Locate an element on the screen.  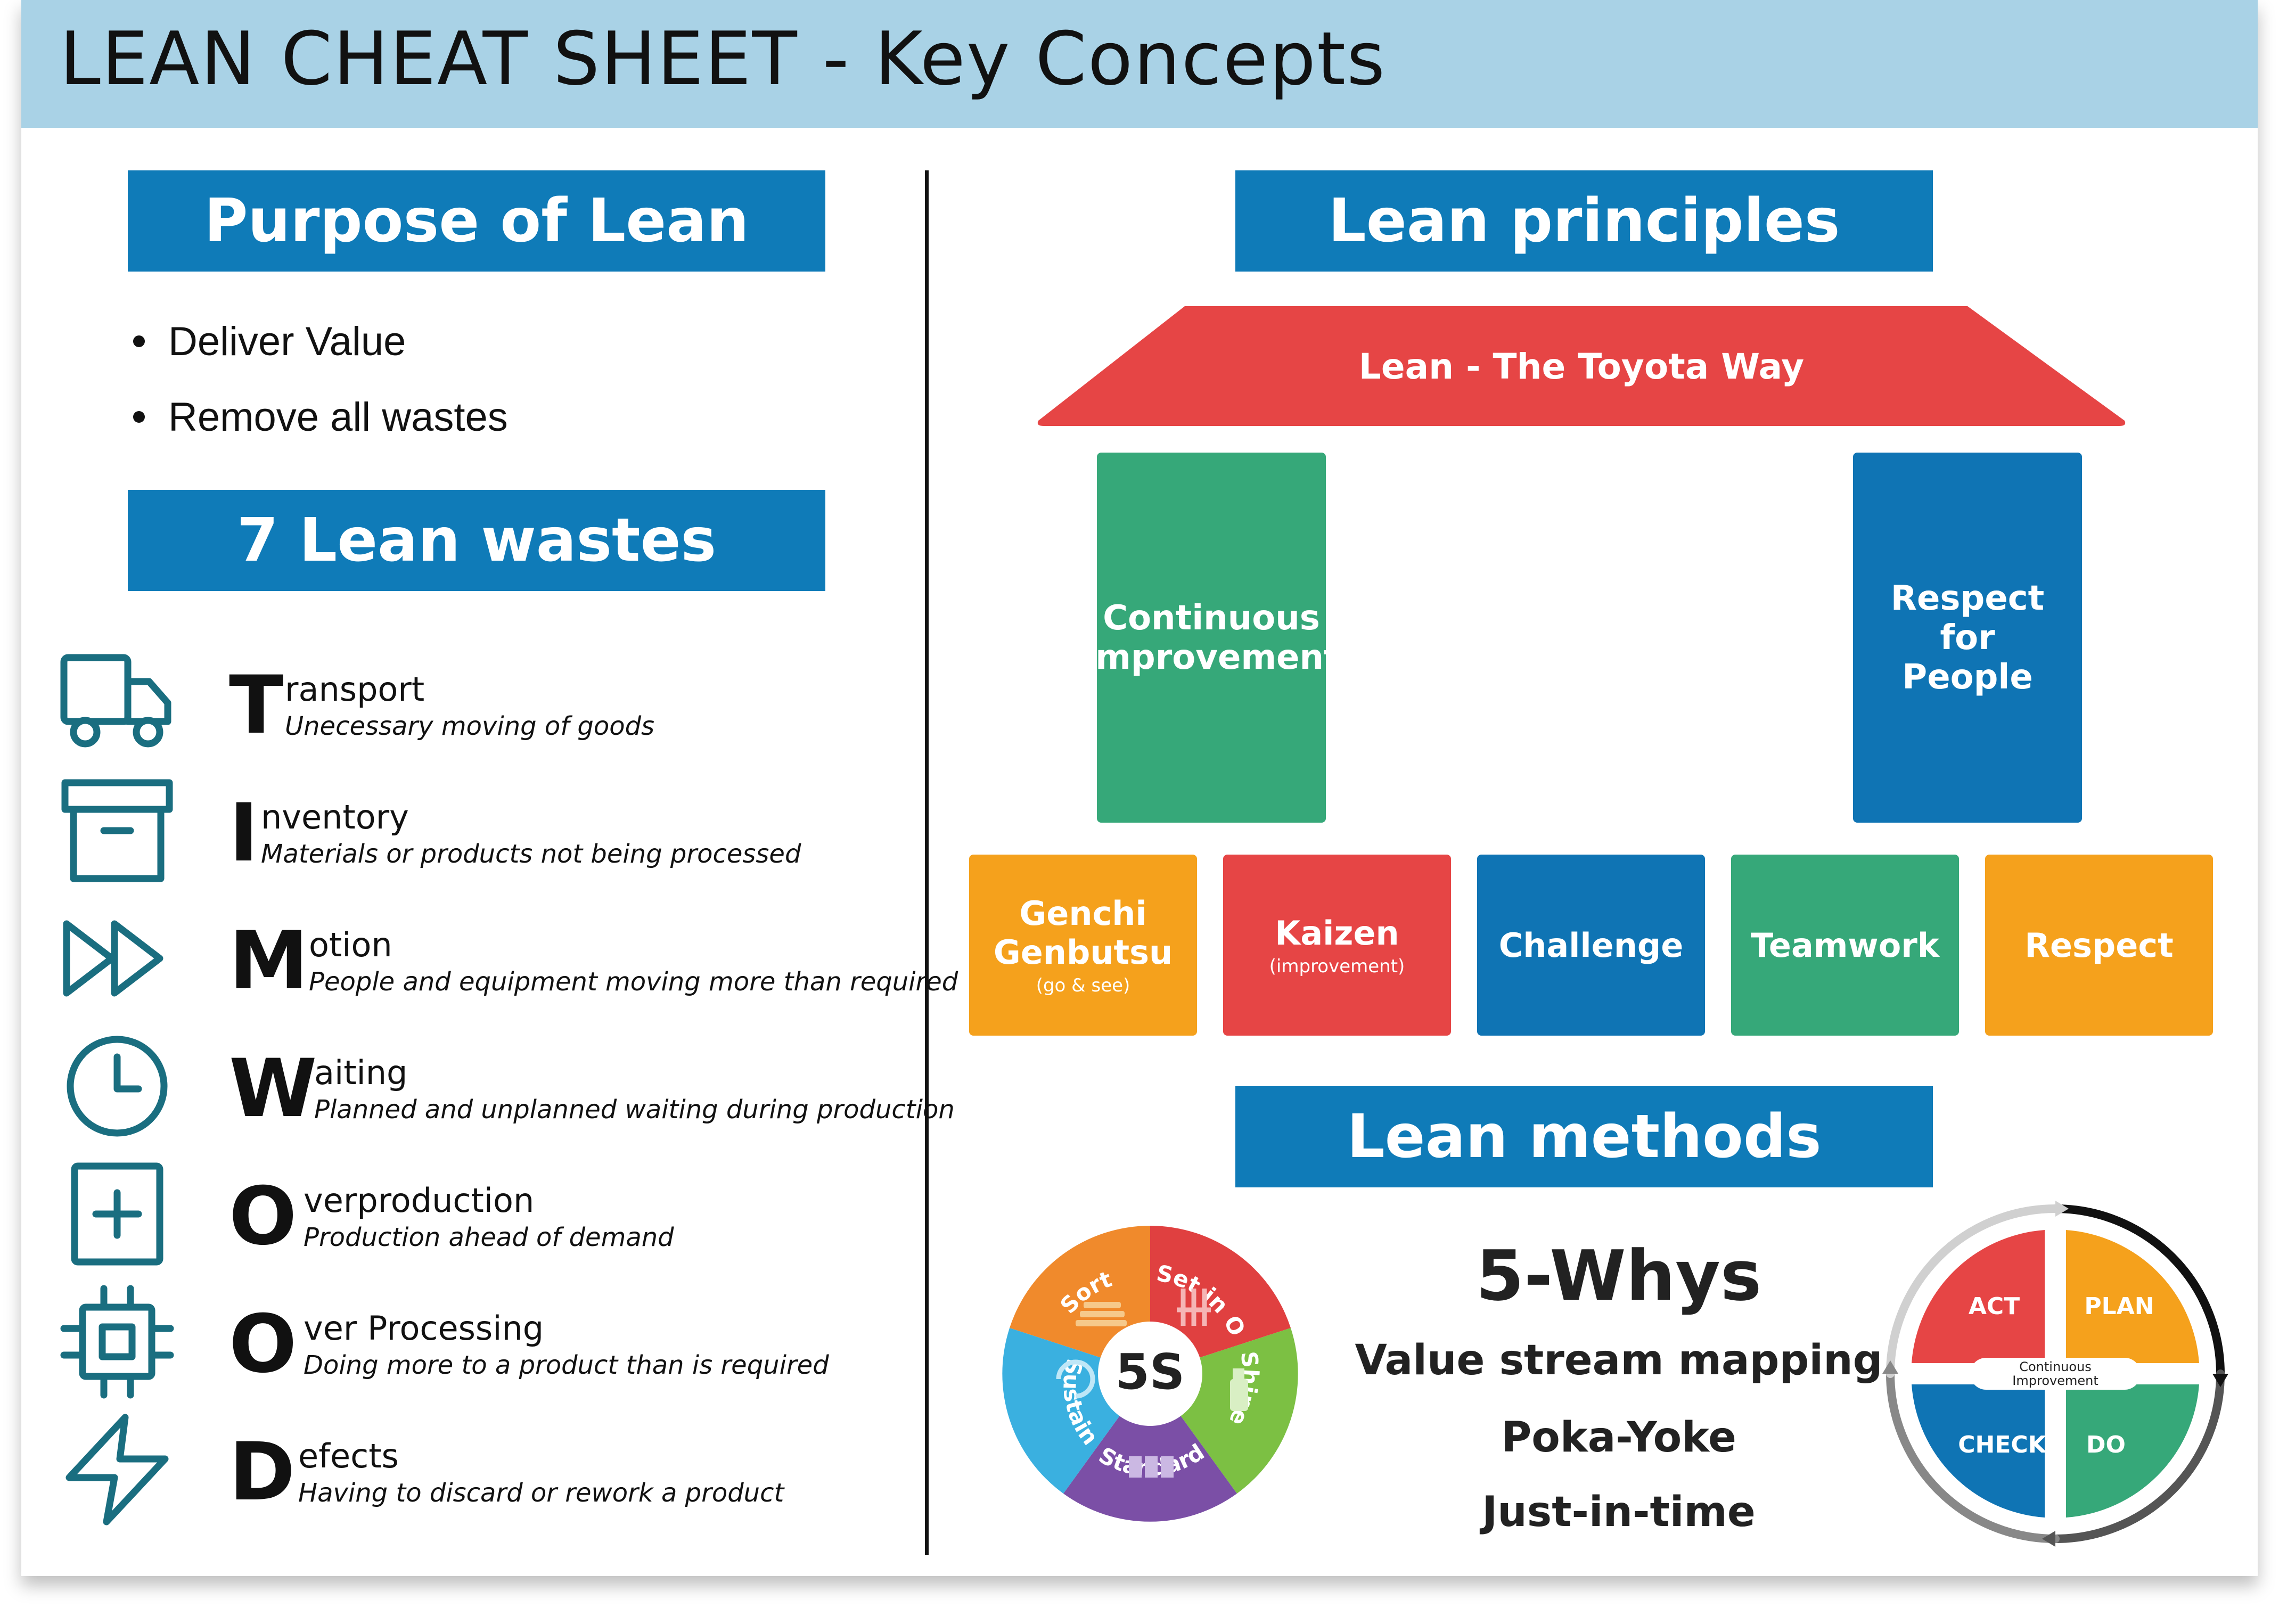
wastes-heading: 7 Lean wastes is located at coordinates (476, 540).